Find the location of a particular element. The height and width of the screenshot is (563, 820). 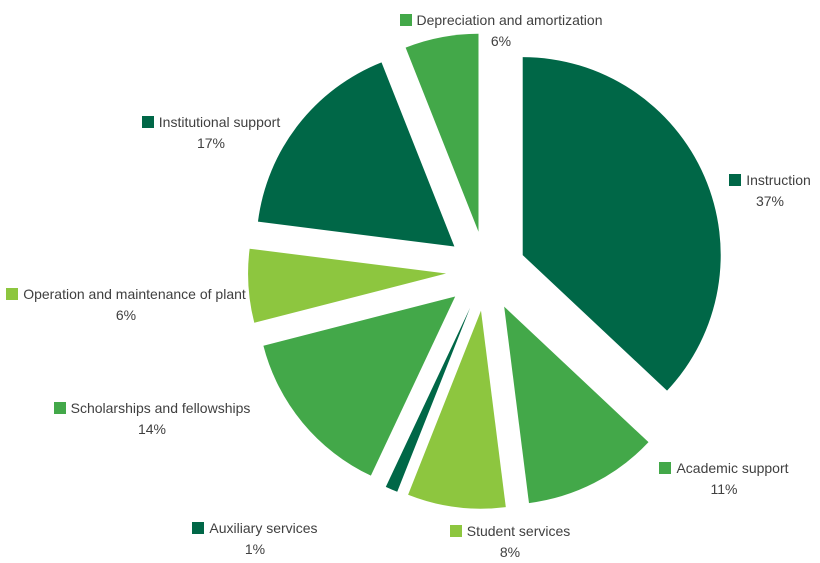

pie-slice-instruction is located at coordinates (621, 224).